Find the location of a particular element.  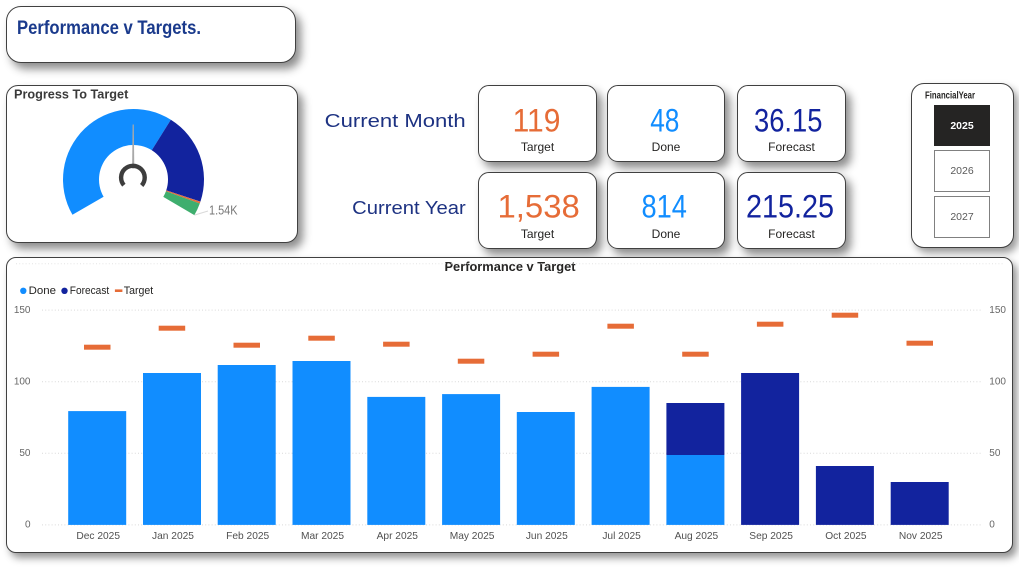

svg-text: Performance v Target is located at coordinates (511, 267).